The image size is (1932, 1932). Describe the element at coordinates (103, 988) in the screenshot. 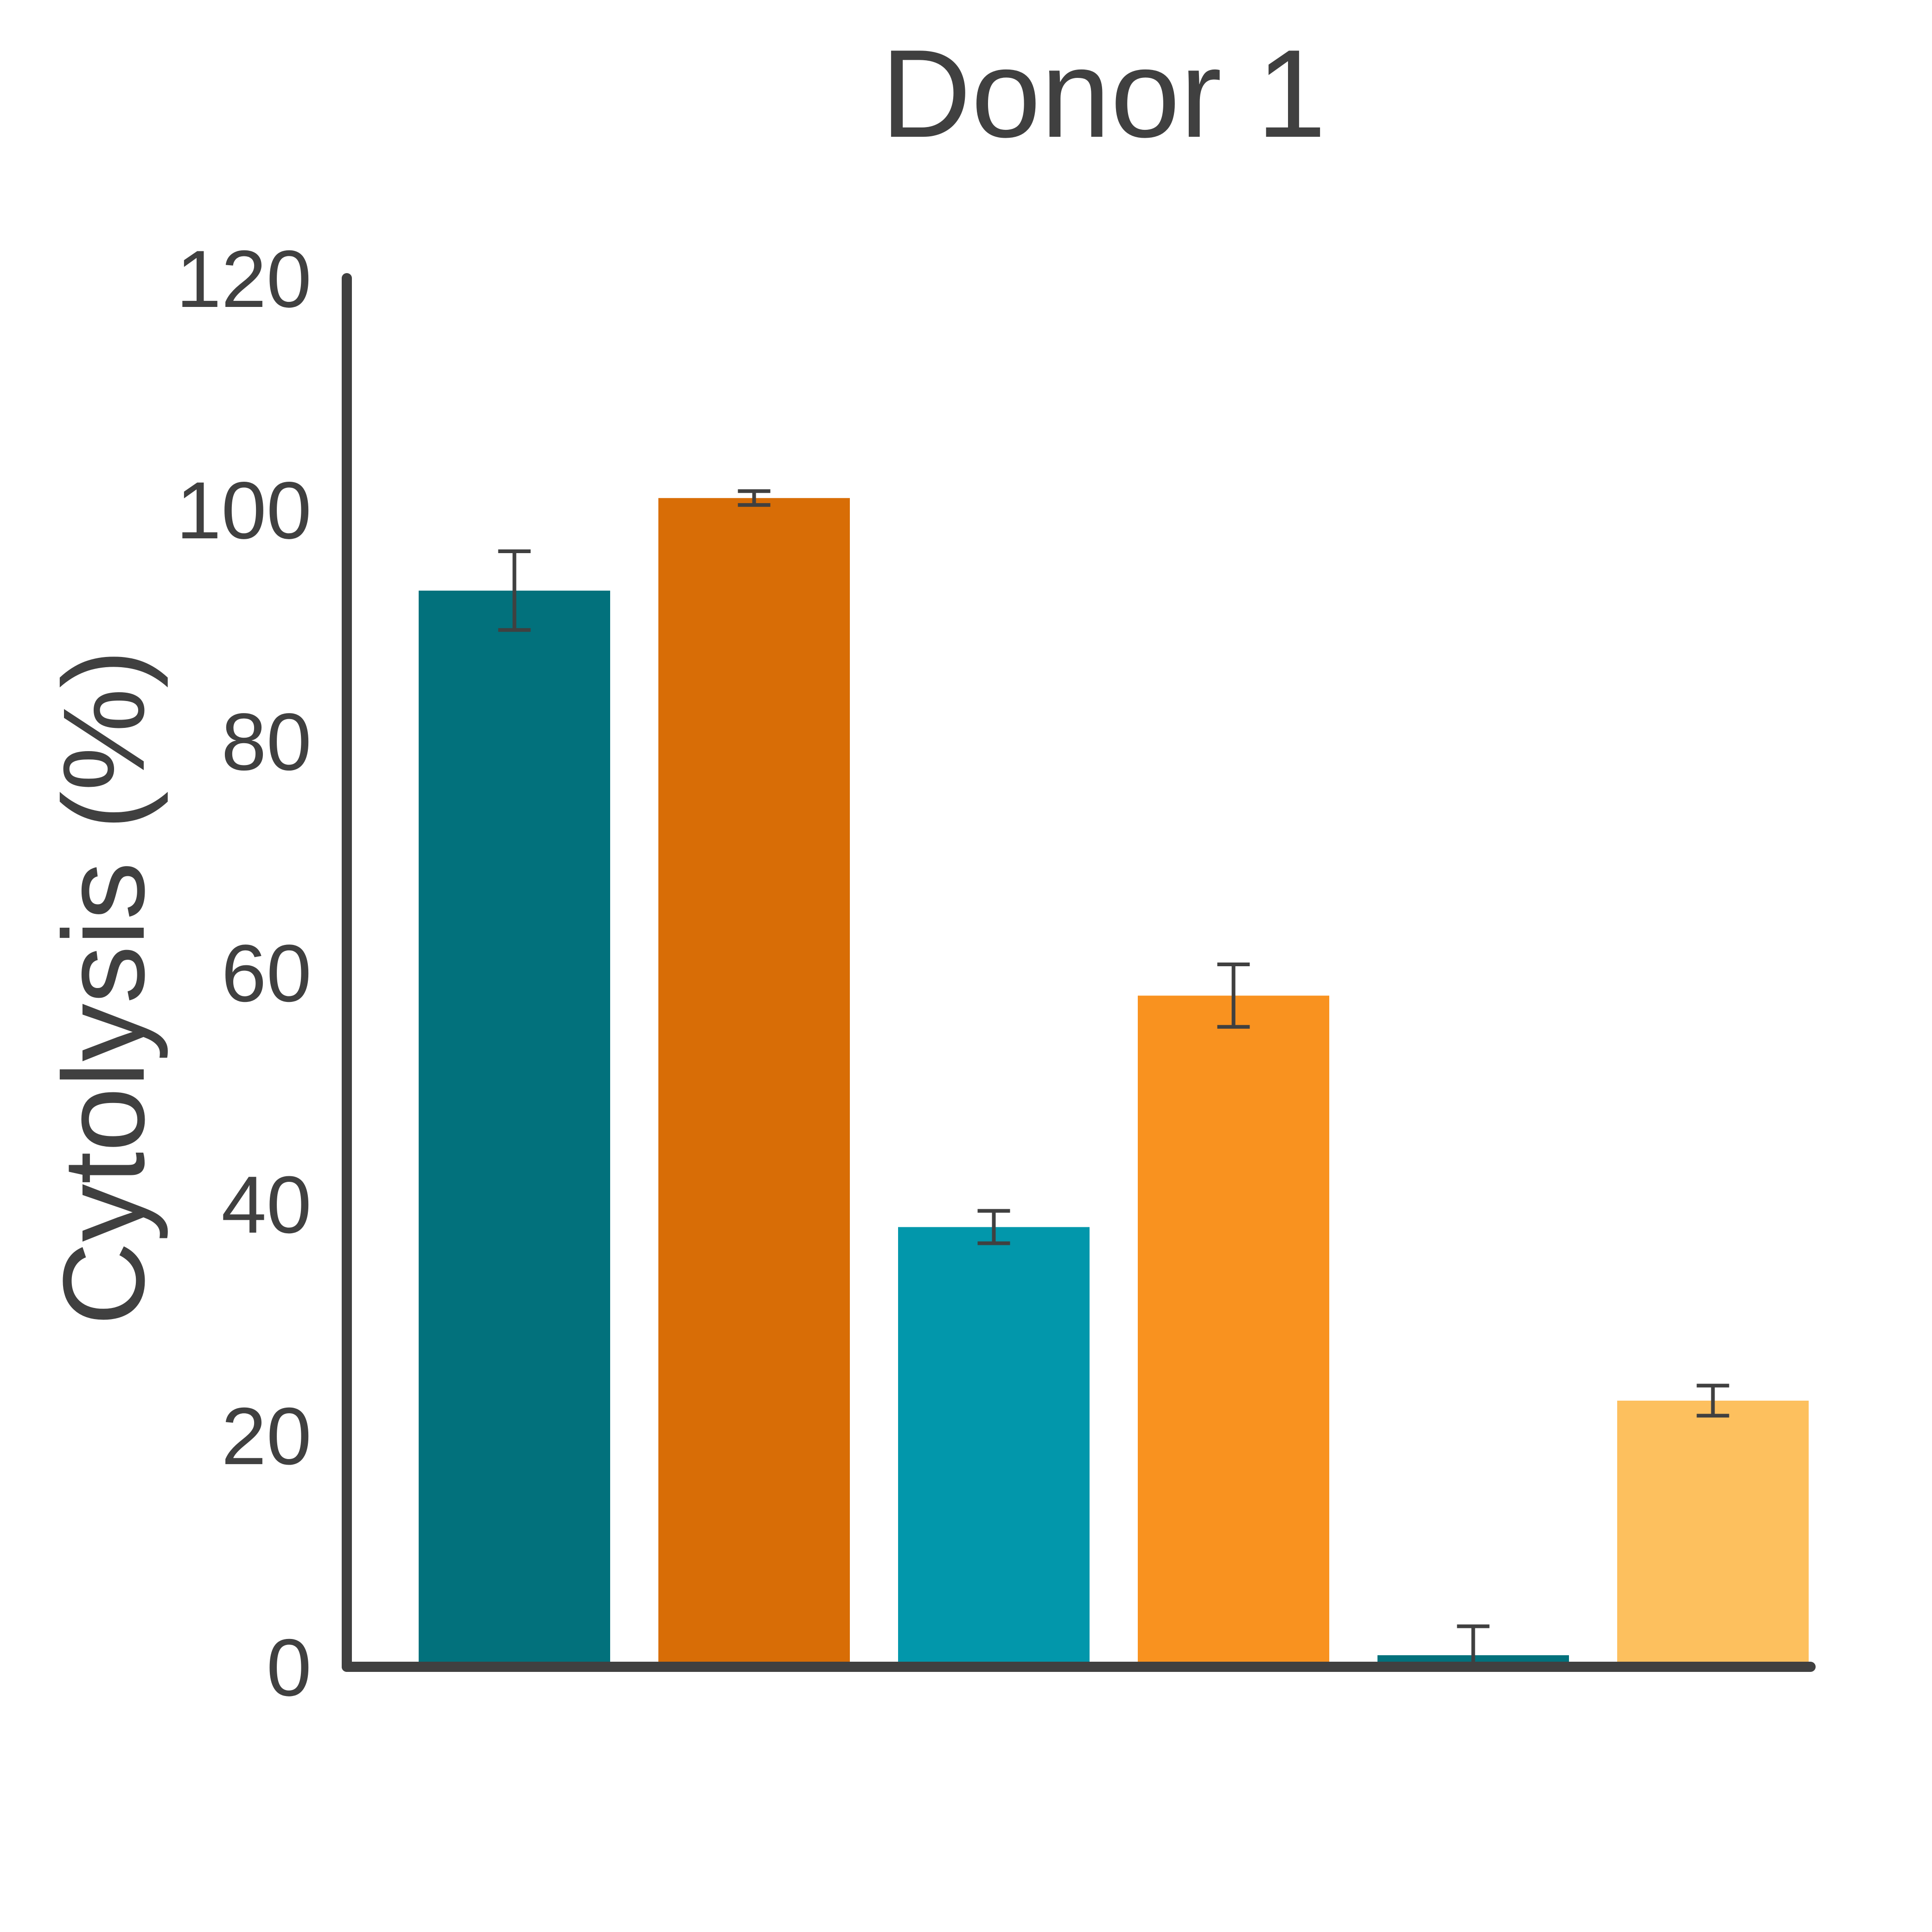

I see `y-axis-label: Cytolysis (%)` at that location.